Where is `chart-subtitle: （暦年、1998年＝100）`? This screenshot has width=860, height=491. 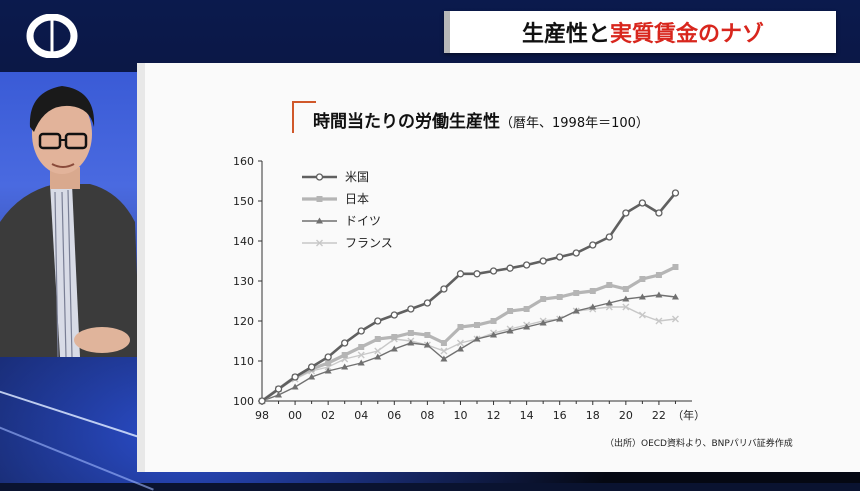 chart-subtitle: （暦年、1998年＝100） is located at coordinates (574, 123).